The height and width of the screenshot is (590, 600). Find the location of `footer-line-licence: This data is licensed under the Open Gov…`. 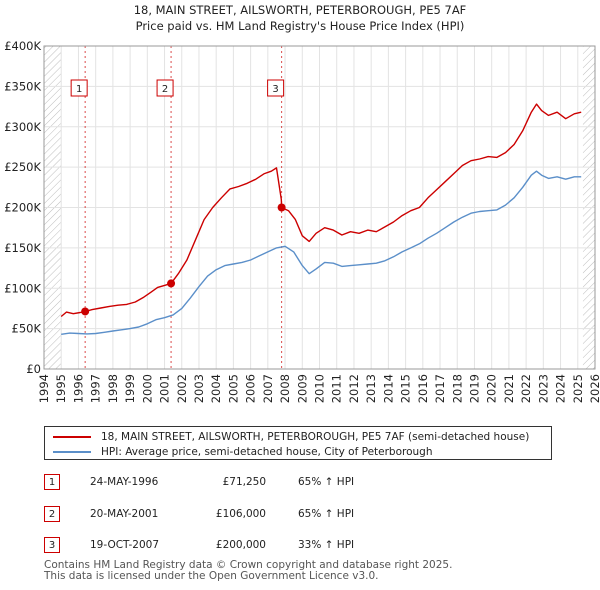

footer-line-licence: This data is licensed under the Open Gov… is located at coordinates (211, 576).